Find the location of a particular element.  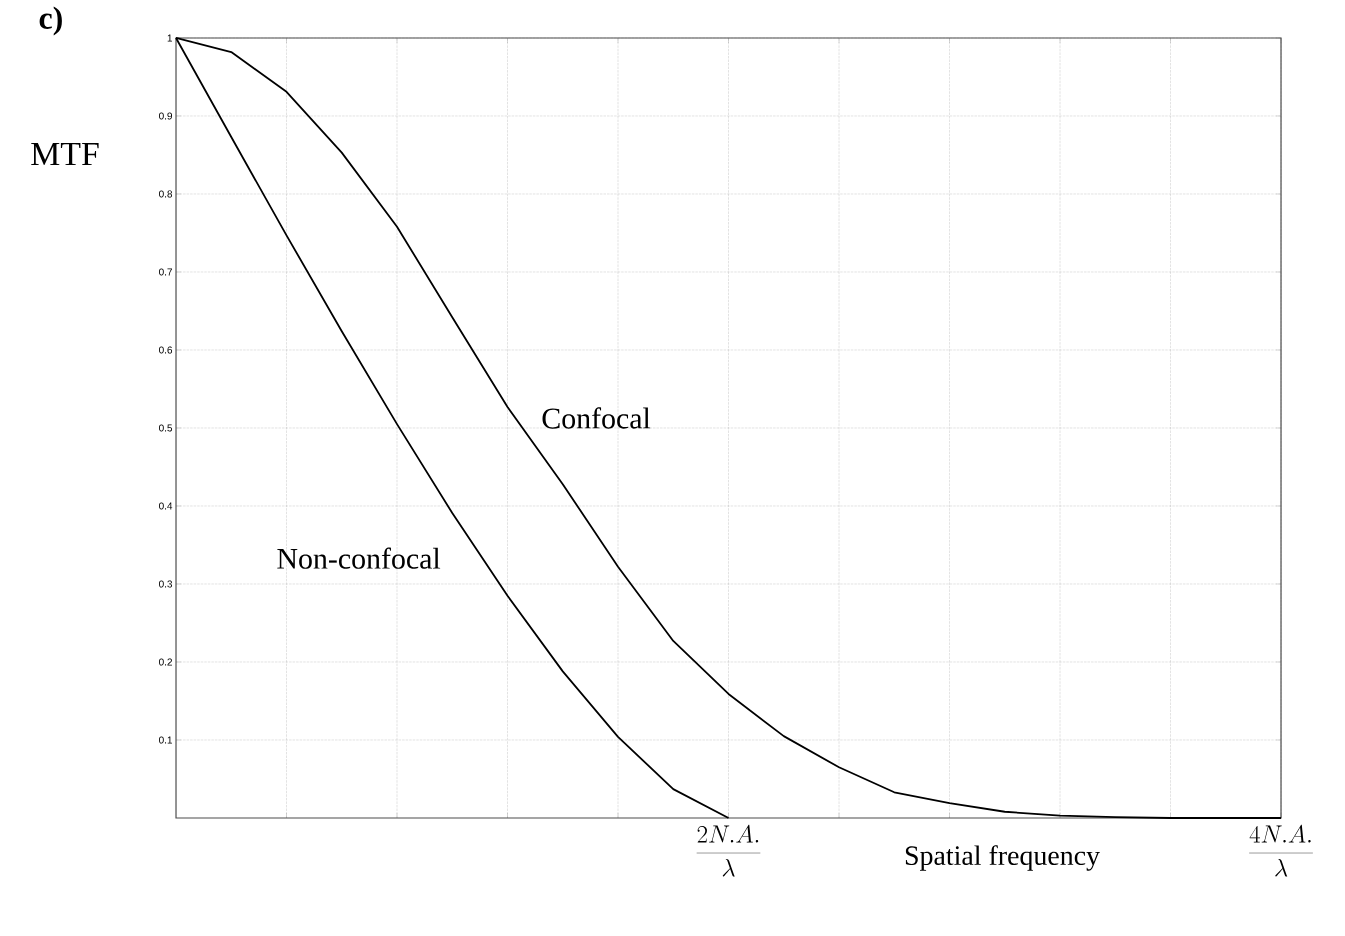

y-tick-label: 0.6 is located at coordinates (166, 350).